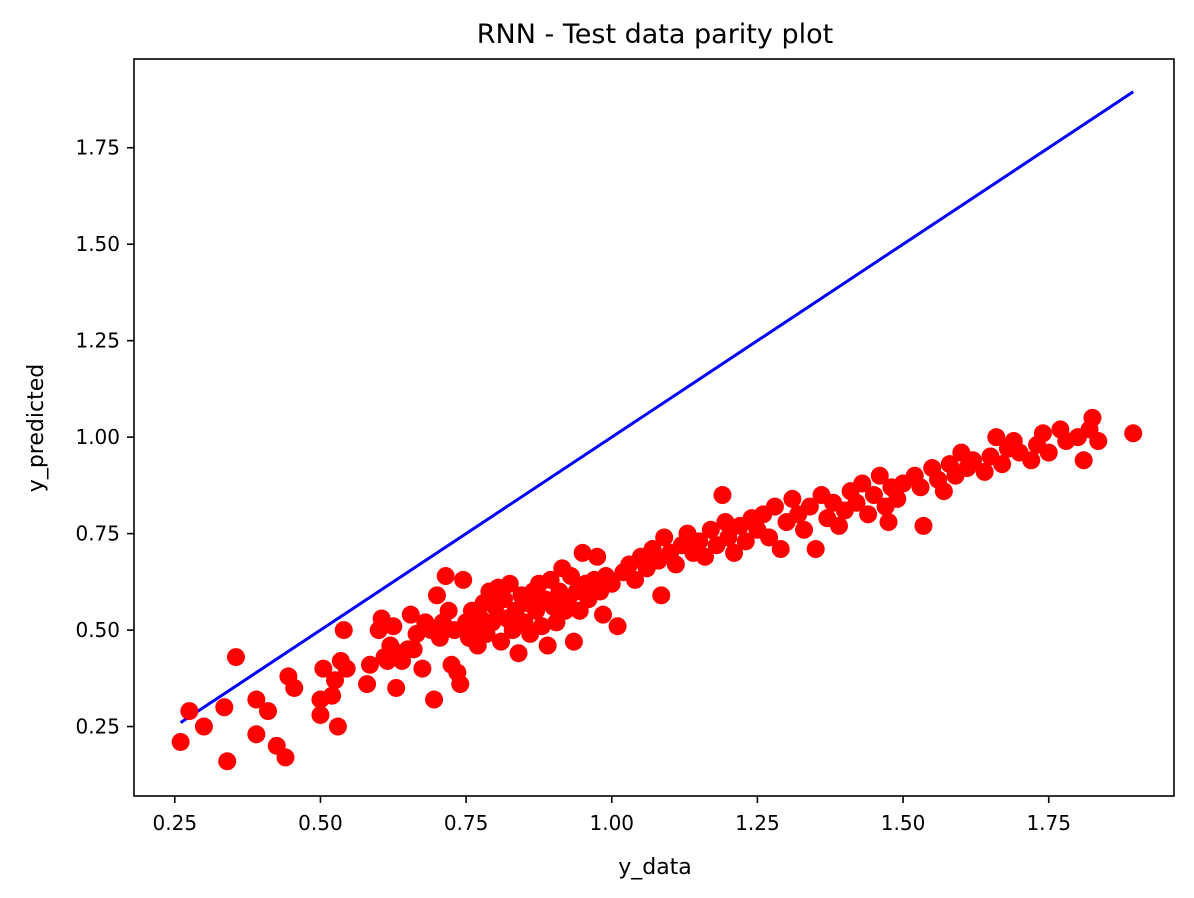 The image size is (1194, 898). I want to click on x-tick-label: 0.50, so click(320, 823).